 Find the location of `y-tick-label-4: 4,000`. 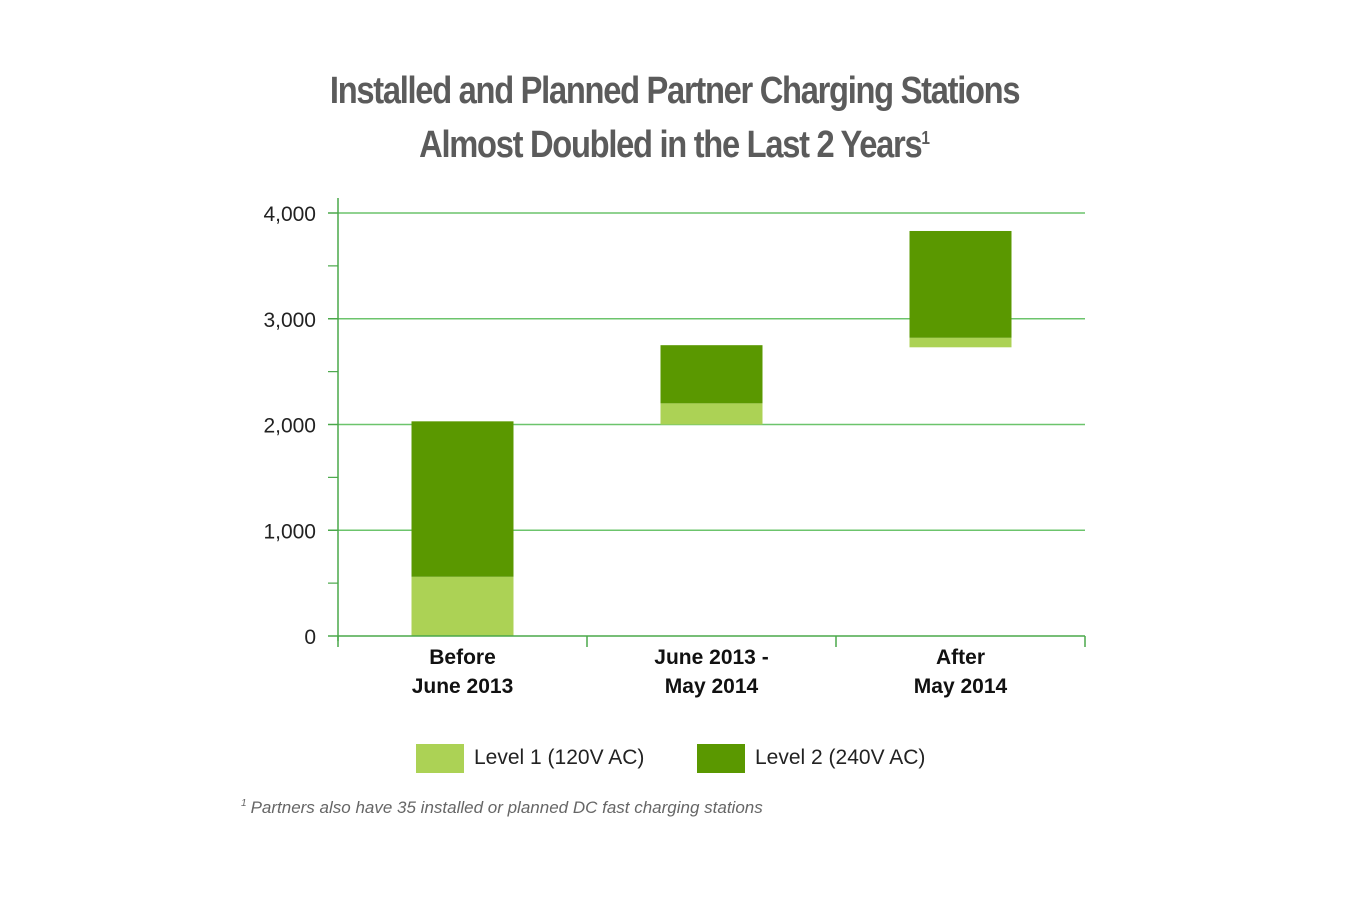

y-tick-label-4: 4,000 is located at coordinates (289, 214).